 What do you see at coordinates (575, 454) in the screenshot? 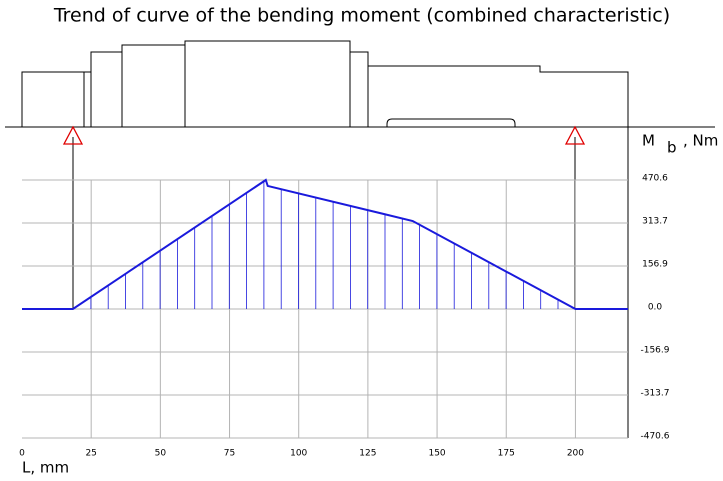
I see `x-tick-label: 200` at bounding box center [575, 454].